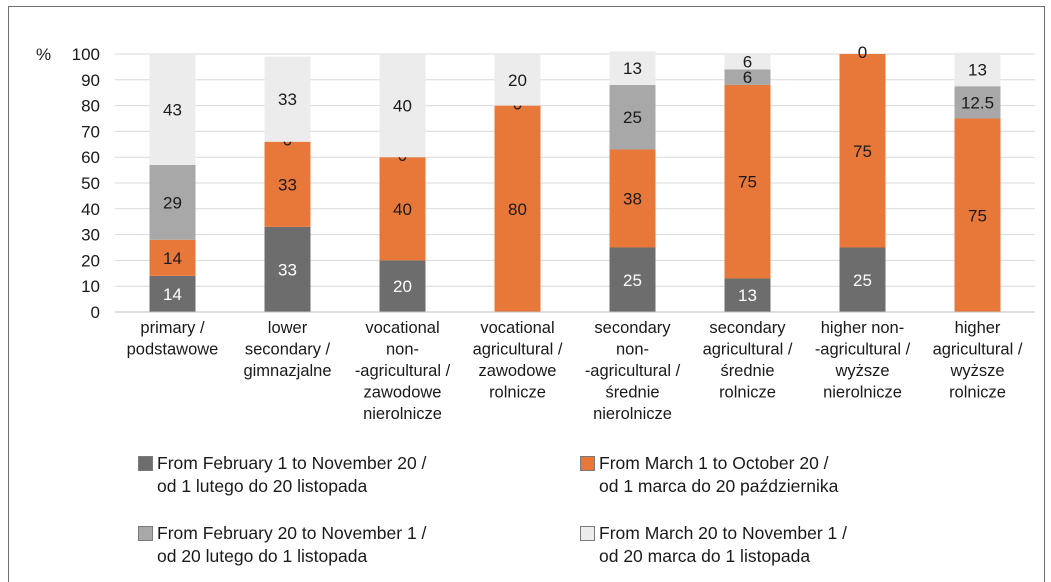 The height and width of the screenshot is (582, 1051). What do you see at coordinates (90, 209) in the screenshot?
I see `y-tick-label: 40` at bounding box center [90, 209].